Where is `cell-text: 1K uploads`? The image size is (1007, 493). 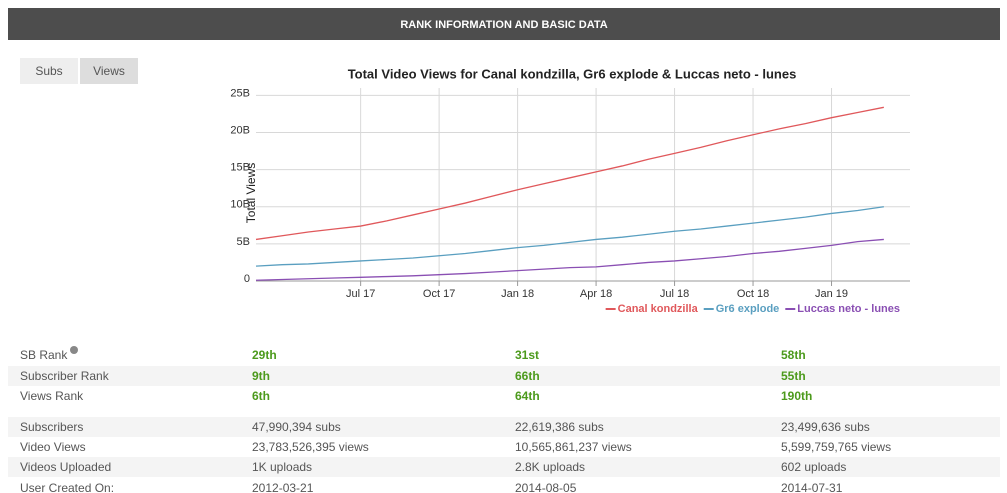
cell-text: 1K uploads is located at coordinates (282, 467).